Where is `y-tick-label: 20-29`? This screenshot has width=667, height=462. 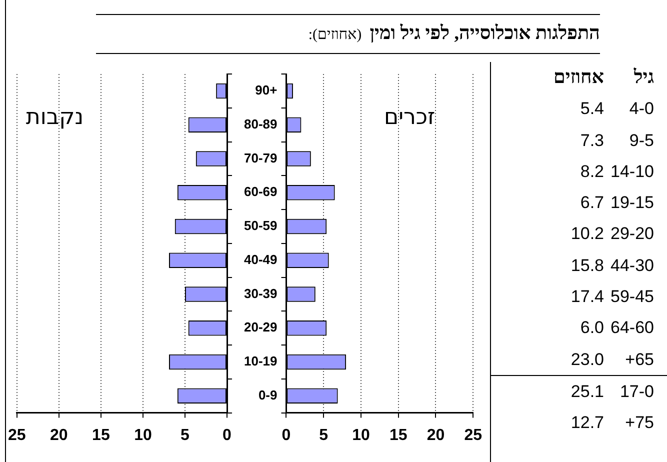
y-tick-label: 20-29 is located at coordinates (261, 327).